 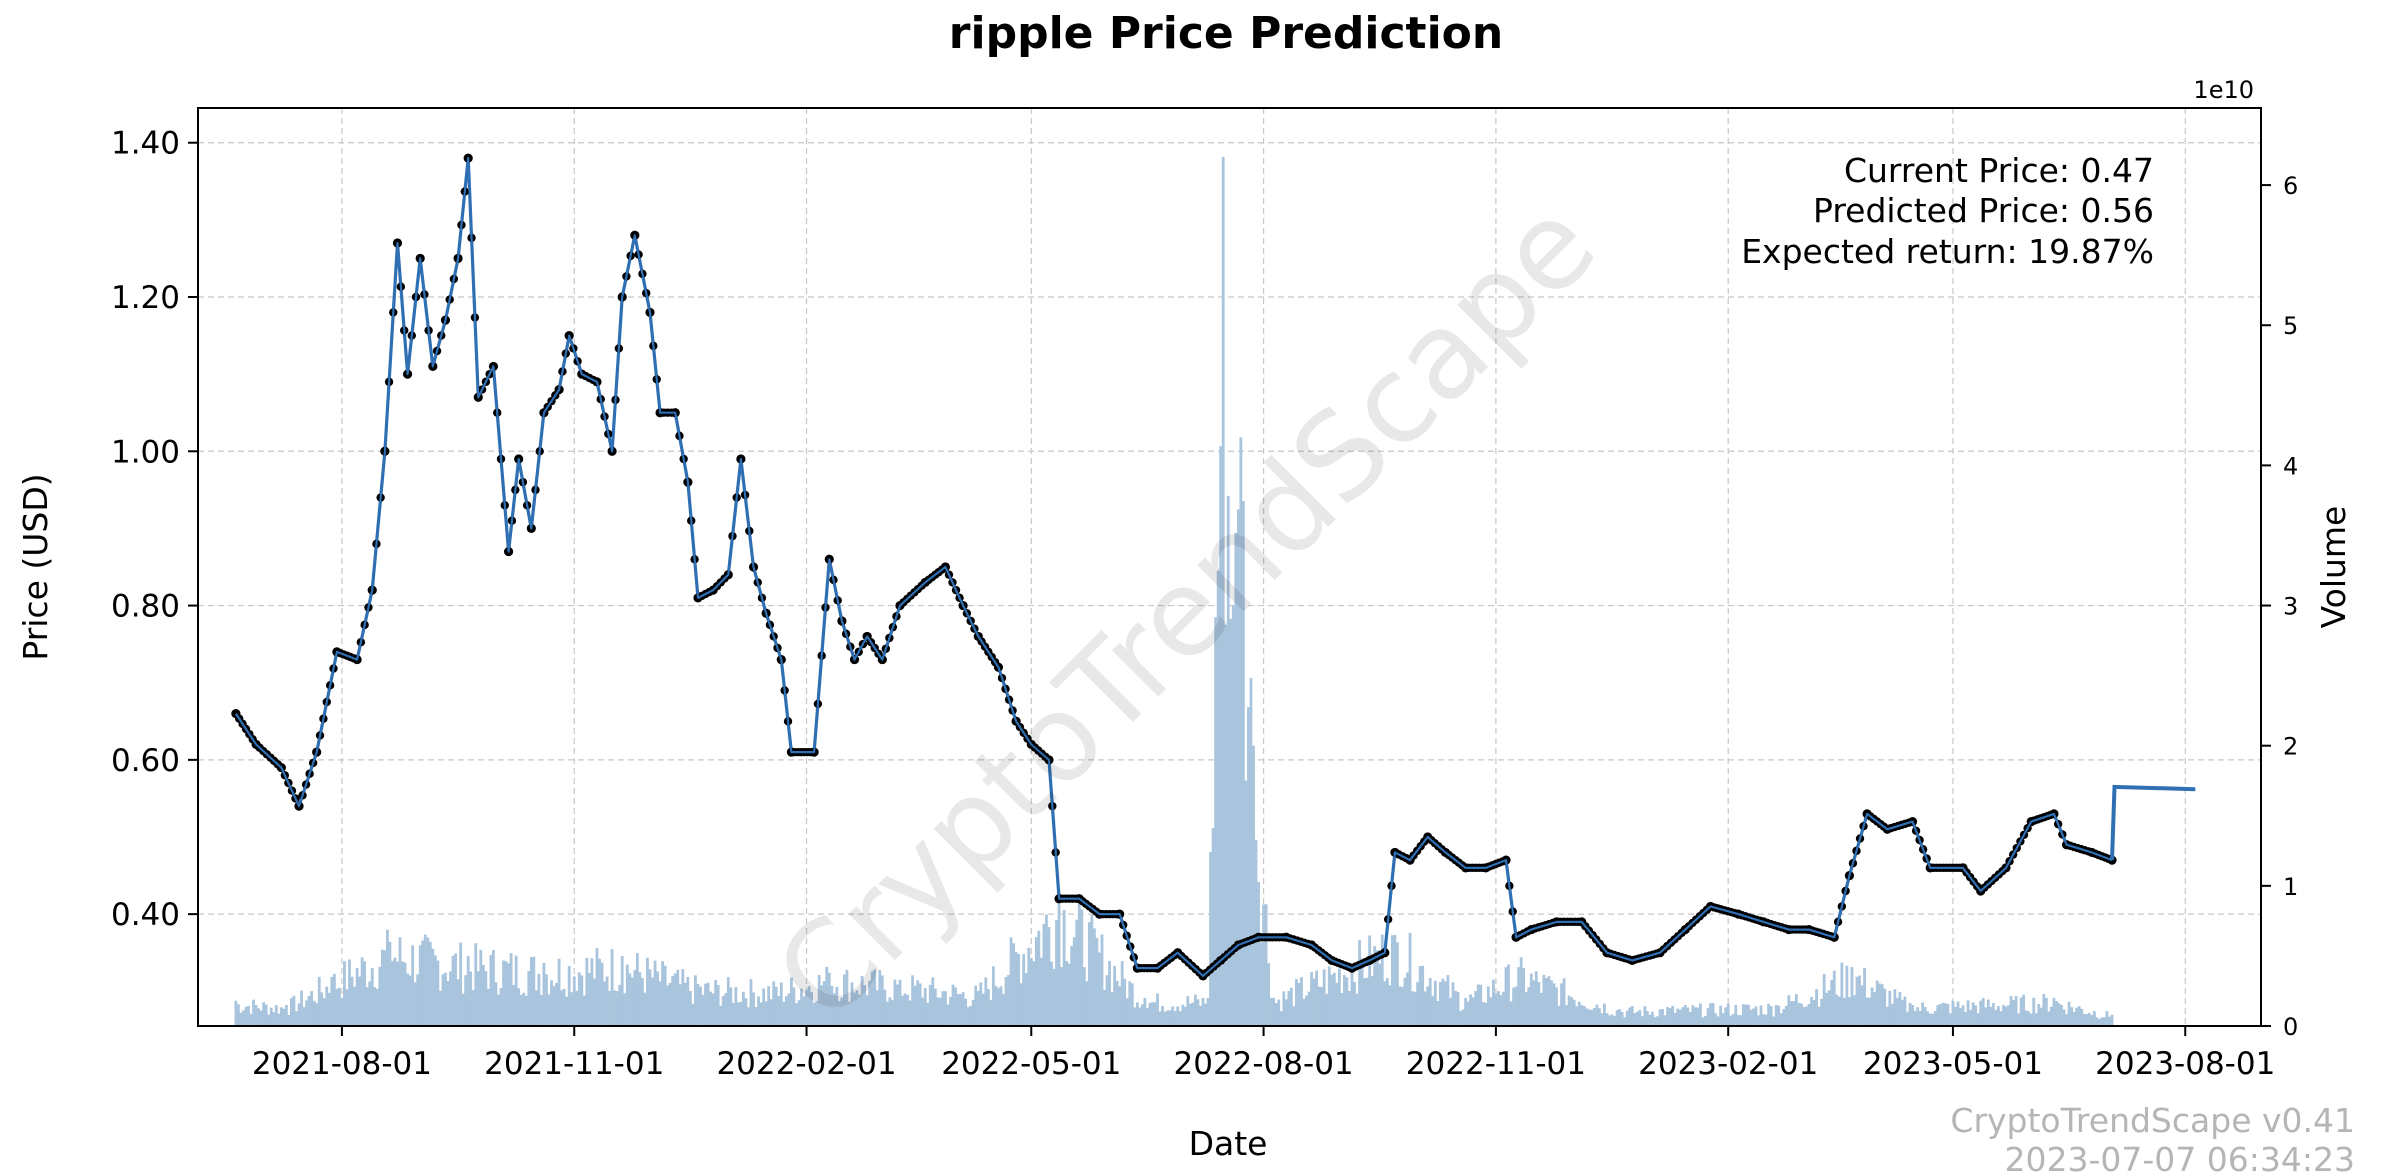 I want to click on expected-return-label: Expected return: 19.87%, so click(x=1947, y=251).